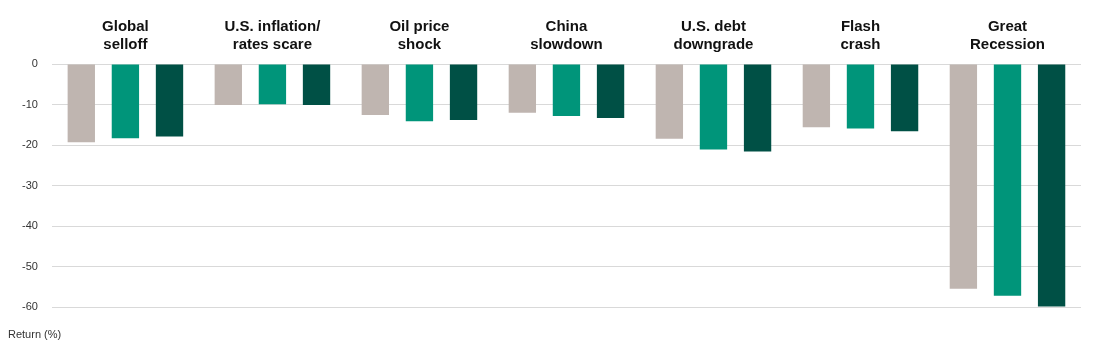 This screenshot has width=1099, height=357. I want to click on y-tick-label: 0, so click(34, 63).